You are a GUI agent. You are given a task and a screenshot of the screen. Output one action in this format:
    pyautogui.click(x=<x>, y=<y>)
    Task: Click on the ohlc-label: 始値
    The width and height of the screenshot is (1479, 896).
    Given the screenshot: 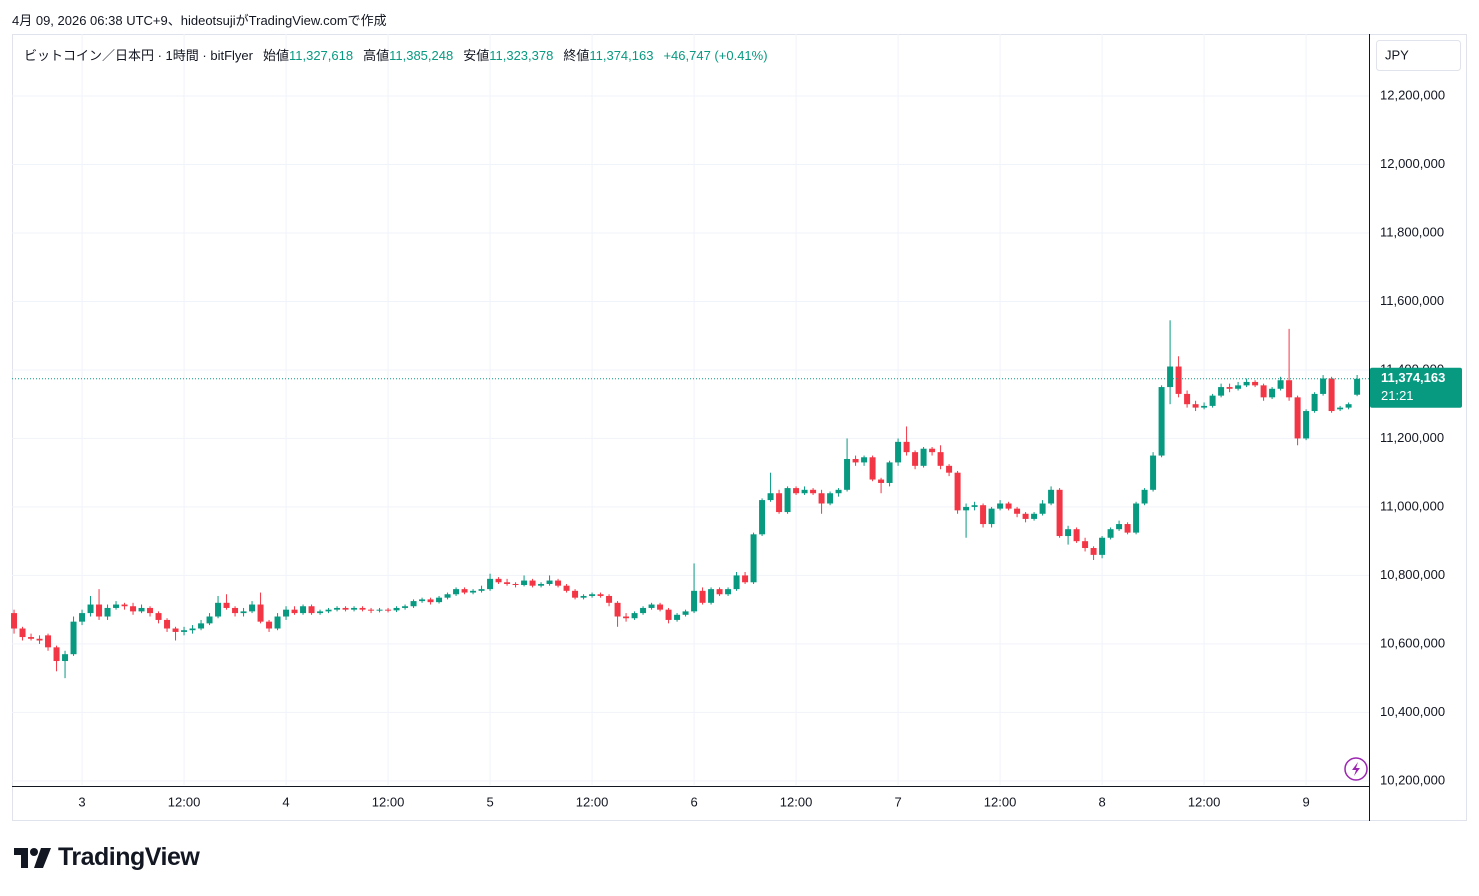 What is the action you would take?
    pyautogui.click(x=275, y=55)
    